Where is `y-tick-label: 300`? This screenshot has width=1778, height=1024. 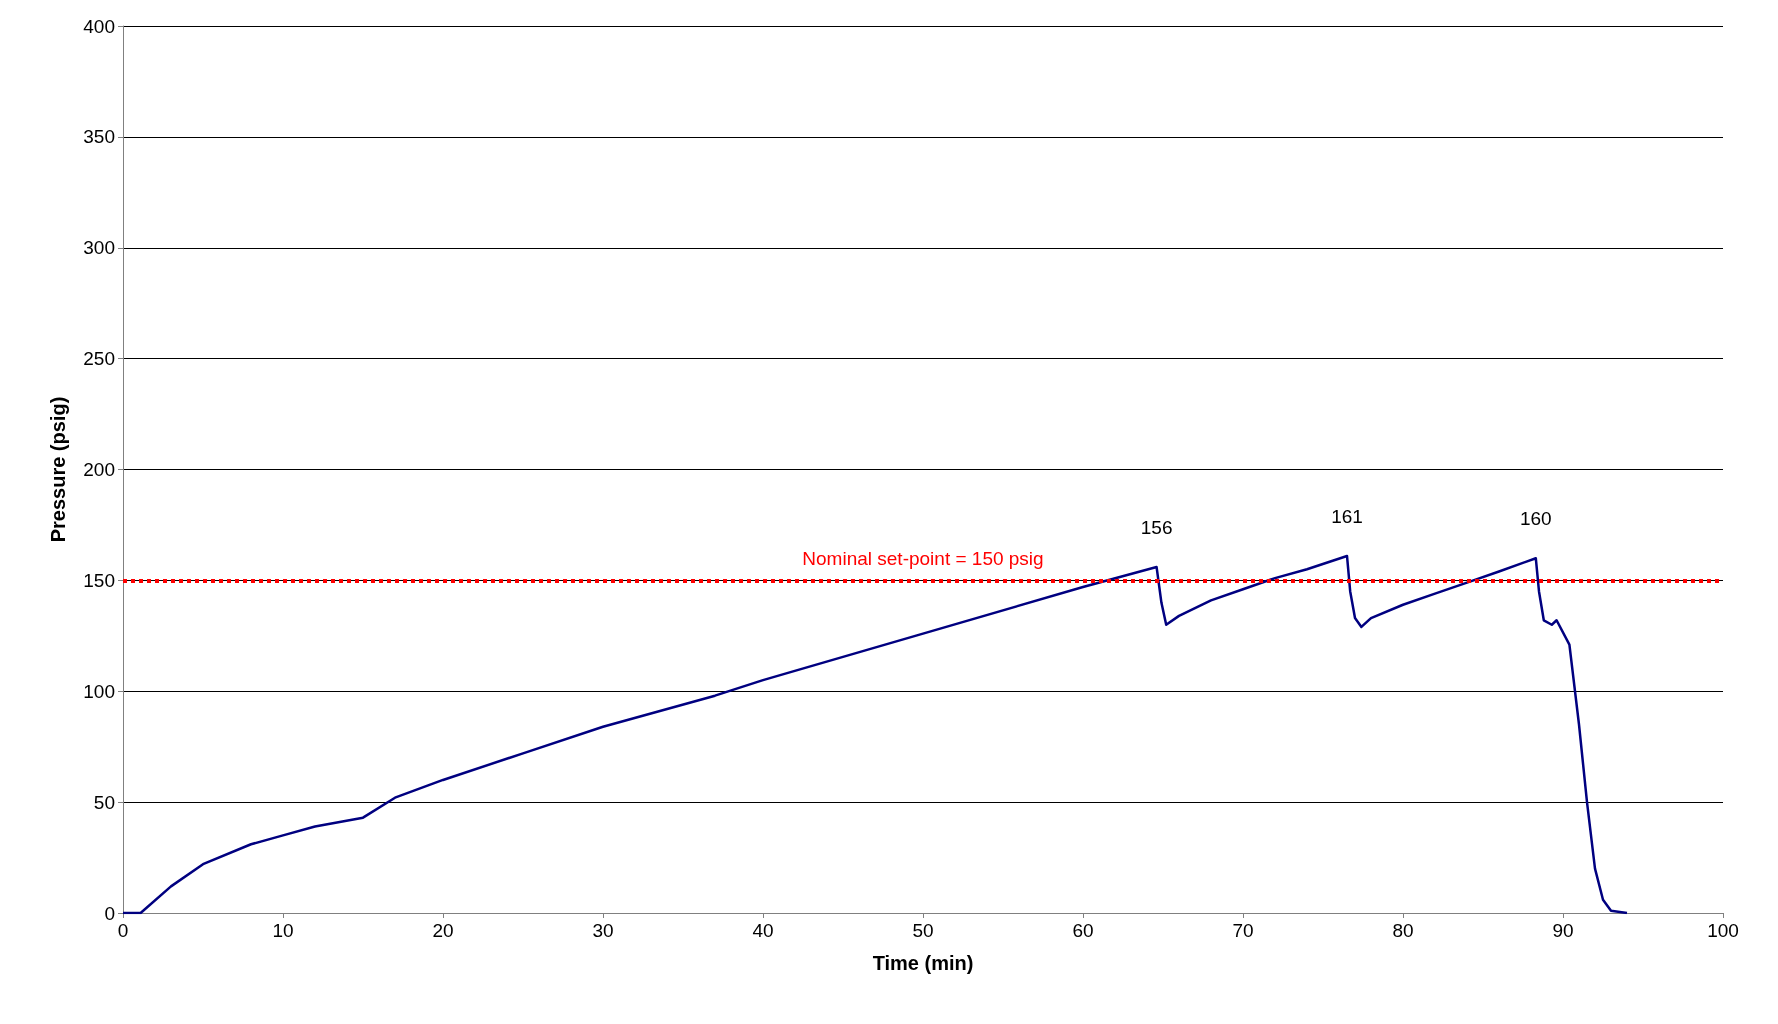
y-tick-label: 300 is located at coordinates (99, 248).